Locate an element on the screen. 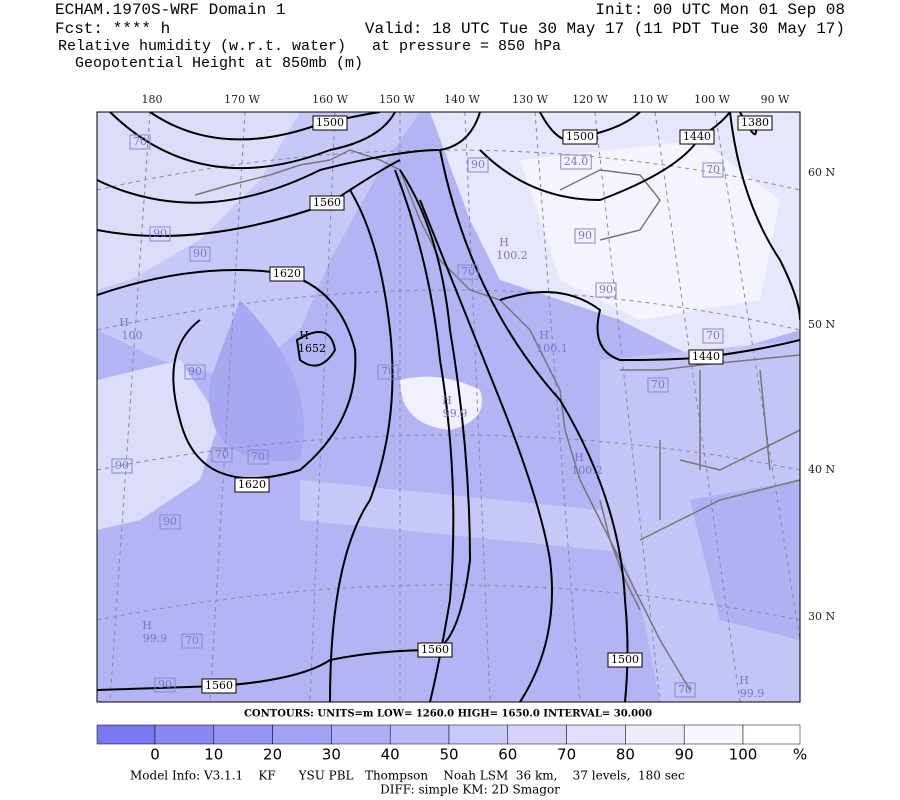  rh-label: 24.0 is located at coordinates (576, 161).